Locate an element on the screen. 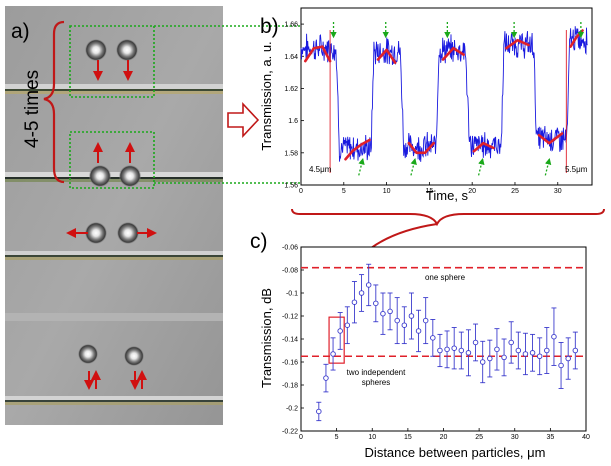 The height and width of the screenshot is (466, 611). y-tick-label: -0.2 is located at coordinates (292, 409).